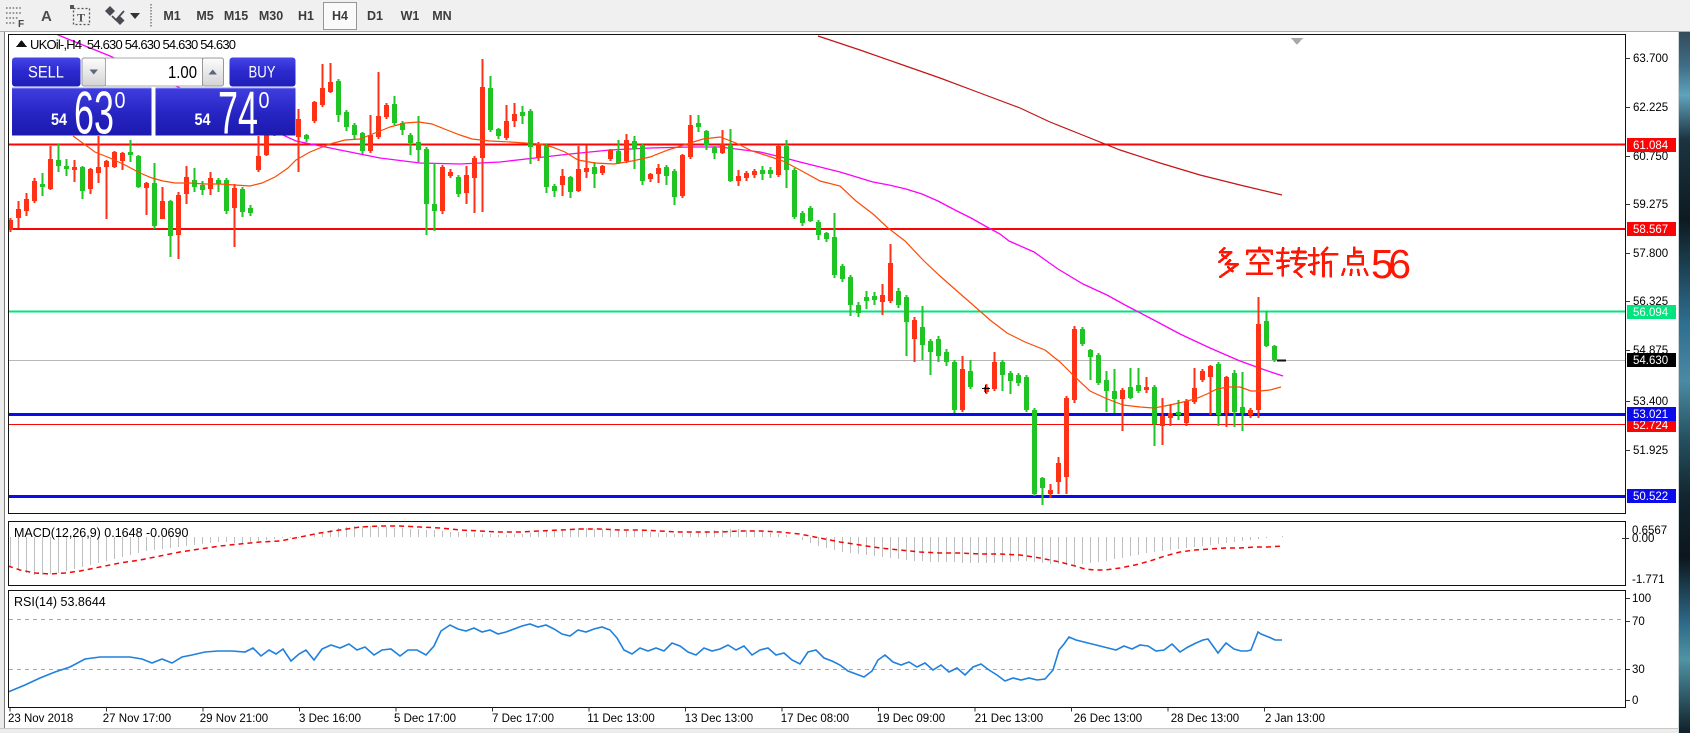 This screenshot has width=1690, height=733. I want to click on svg-text: 50.522, so click(1650, 497).